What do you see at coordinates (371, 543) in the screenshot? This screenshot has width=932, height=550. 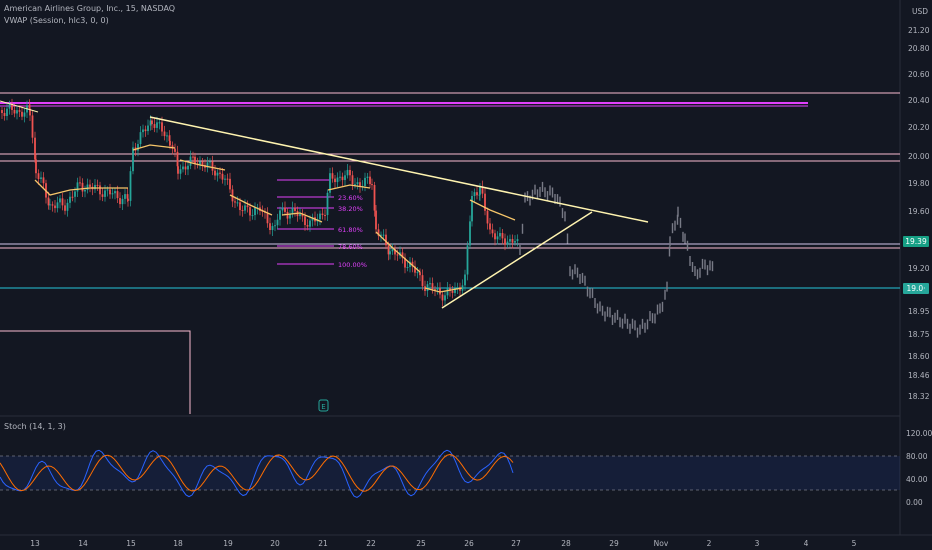 I see `time-tick-label: 22` at bounding box center [371, 543].